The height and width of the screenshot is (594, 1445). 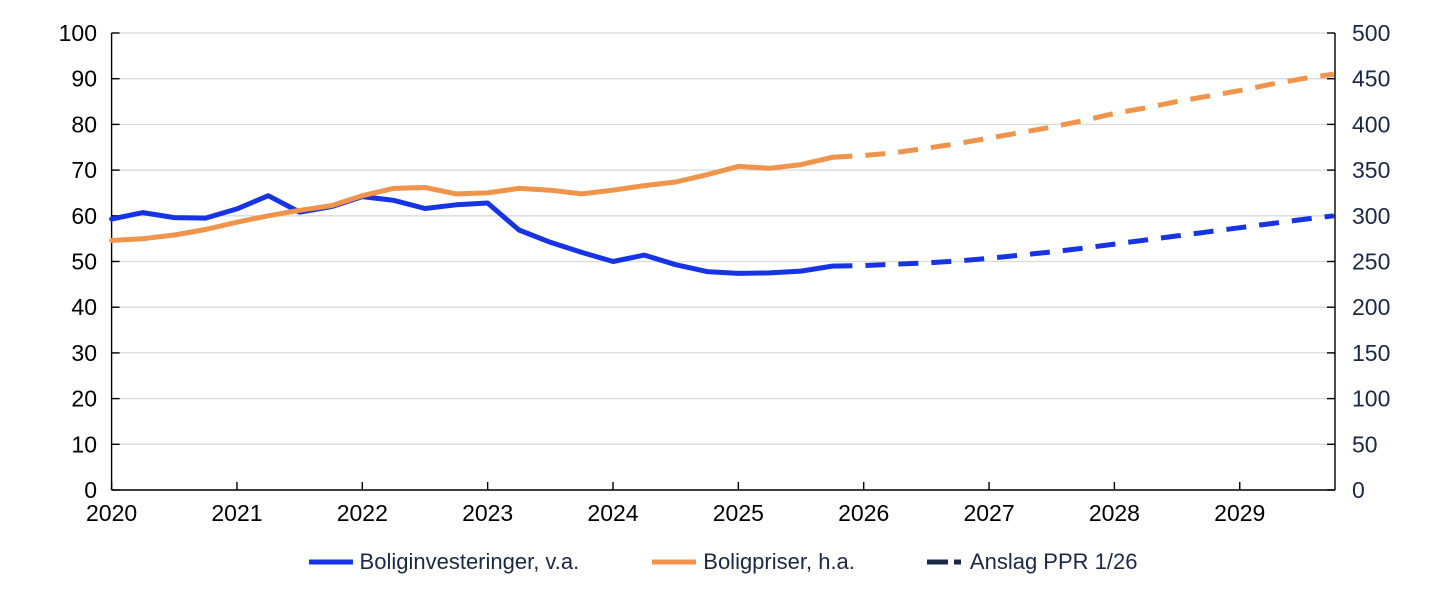 I want to click on legend-swatch-dashed-navy-line, so click(x=944, y=562).